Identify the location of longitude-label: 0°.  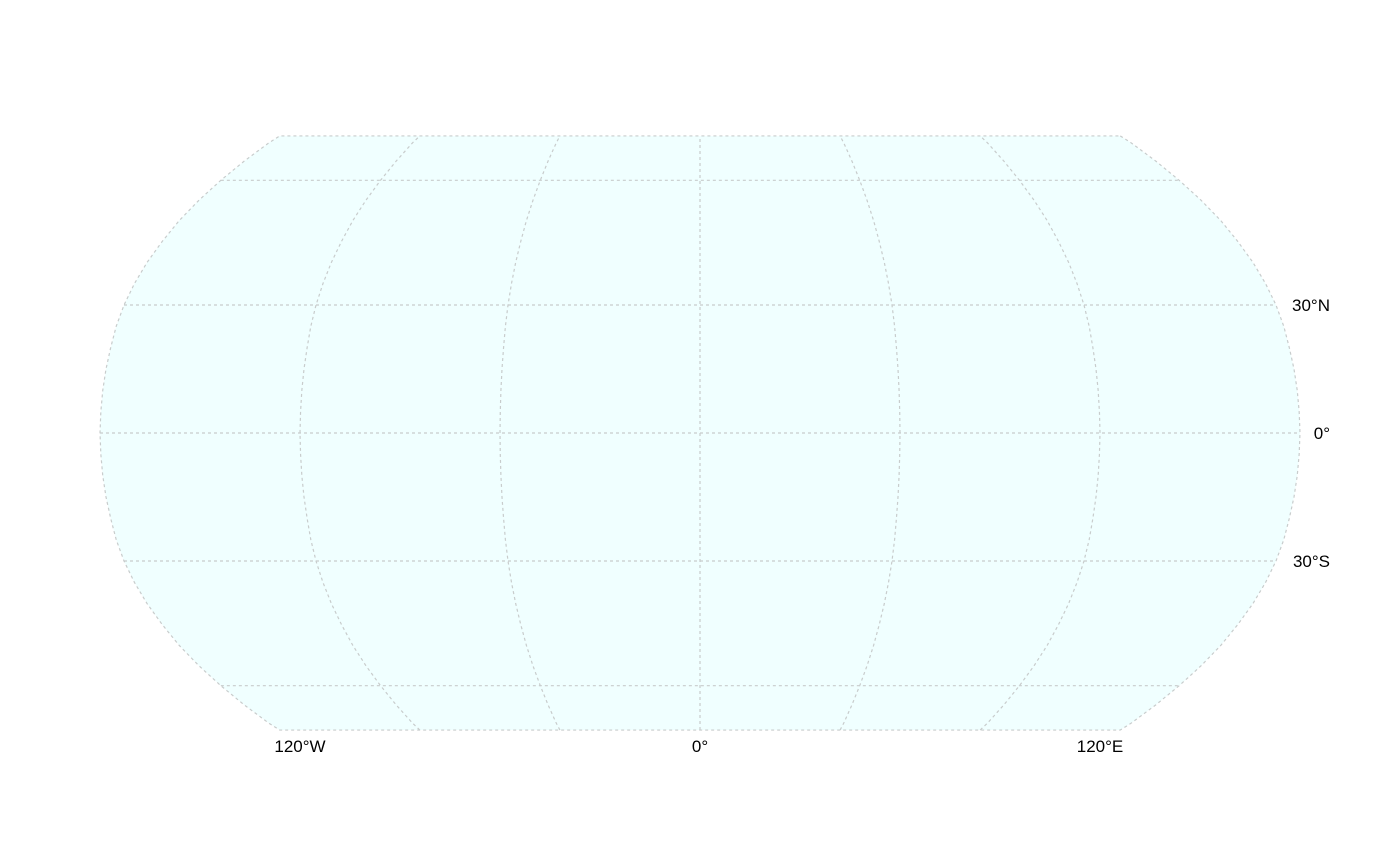
(700, 746).